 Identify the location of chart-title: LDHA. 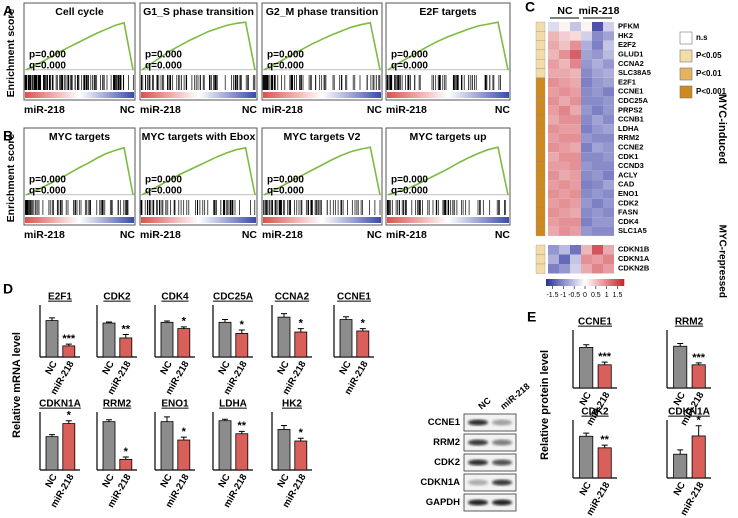
(233, 404).